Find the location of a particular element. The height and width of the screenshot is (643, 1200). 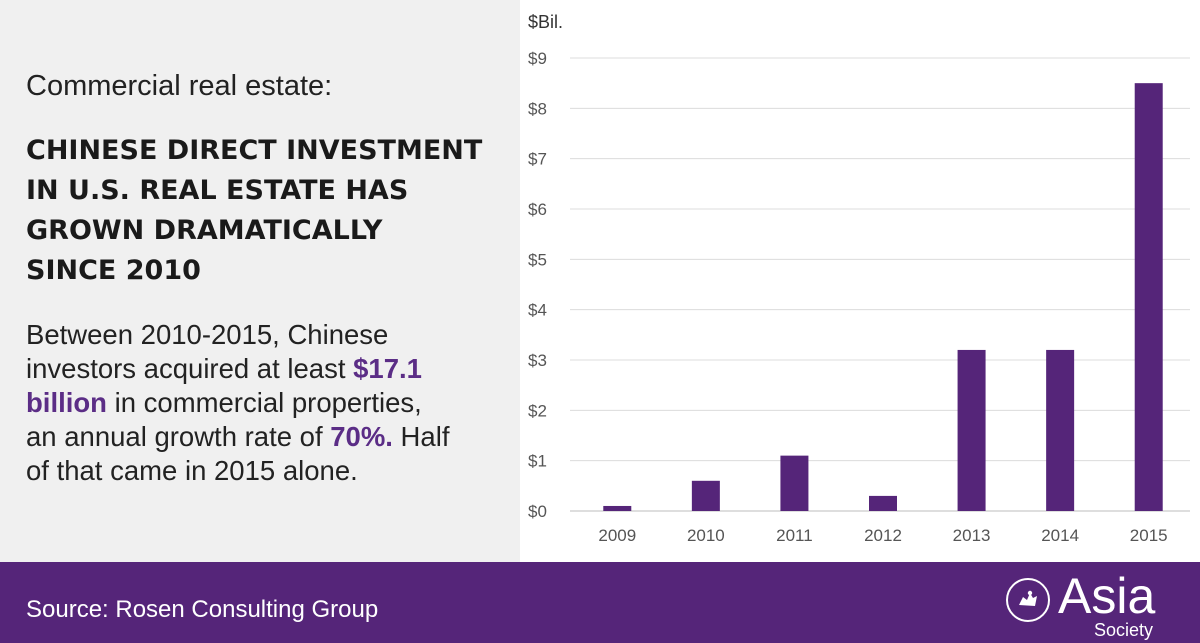

body-text-segment: of that came in 2015 alone. is located at coordinates (192, 470).